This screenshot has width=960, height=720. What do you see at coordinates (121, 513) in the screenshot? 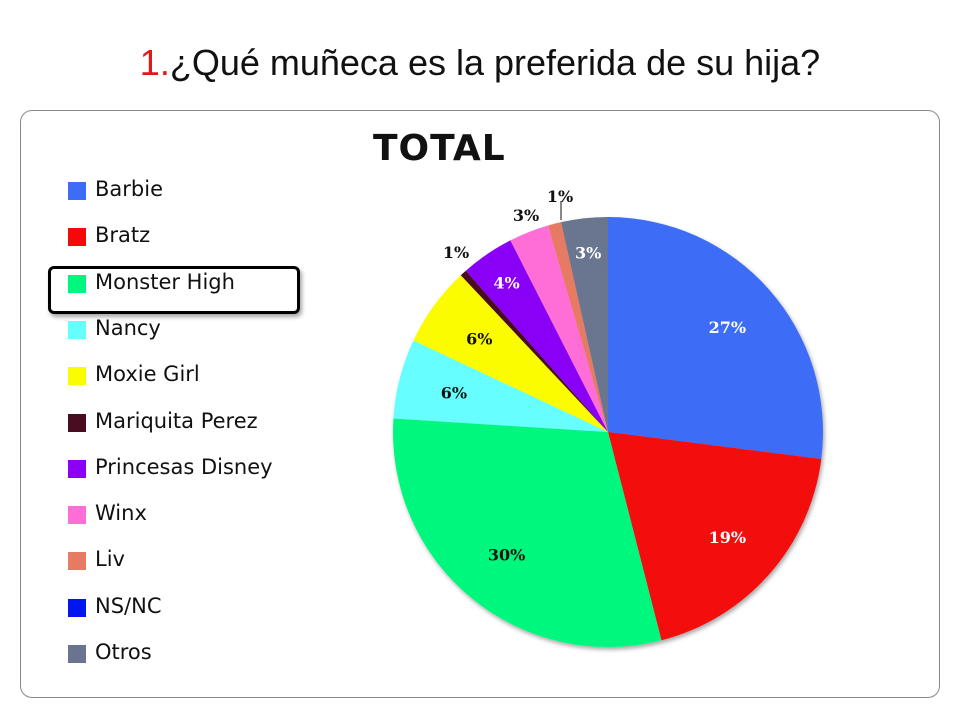
I see `legend-label: Winx` at bounding box center [121, 513].